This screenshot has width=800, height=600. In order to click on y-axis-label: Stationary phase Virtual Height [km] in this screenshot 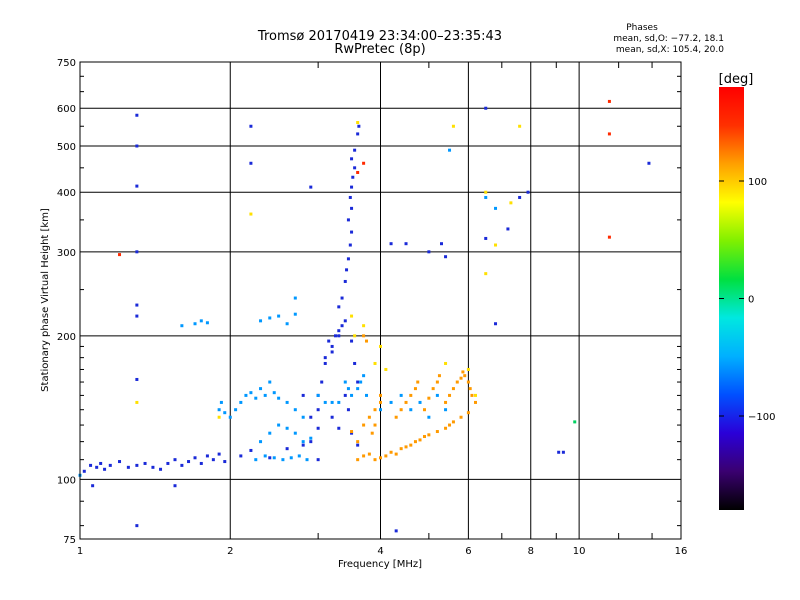, I will do `click(45, 300)`.